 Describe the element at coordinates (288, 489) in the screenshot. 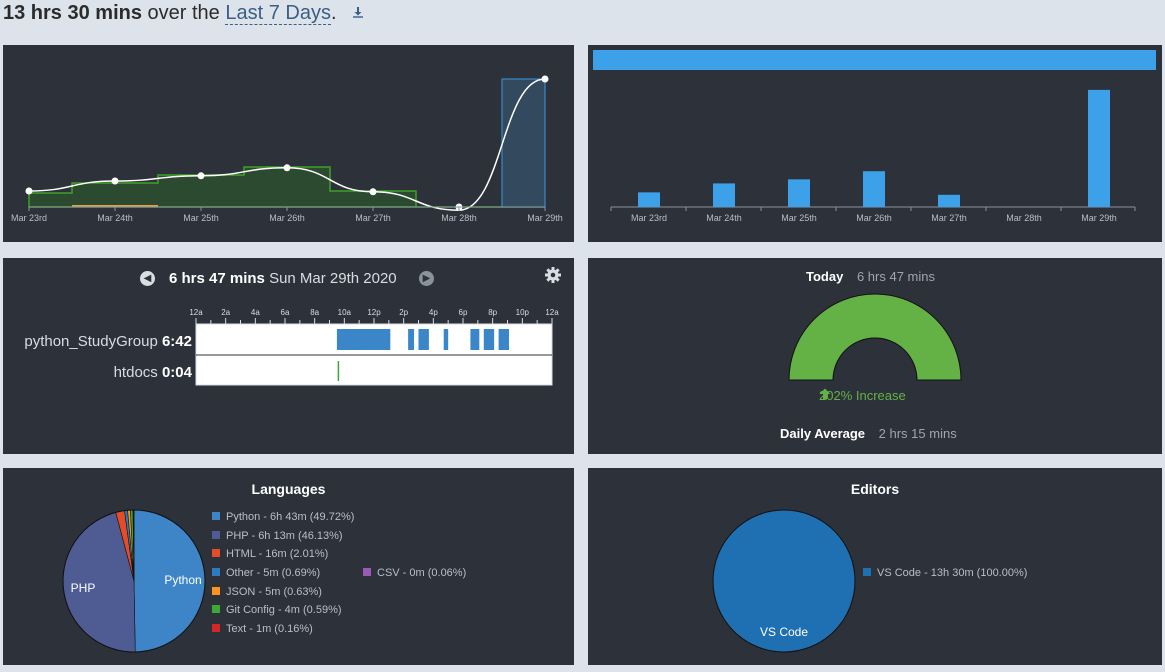

I see `languages-title: Languages` at that location.